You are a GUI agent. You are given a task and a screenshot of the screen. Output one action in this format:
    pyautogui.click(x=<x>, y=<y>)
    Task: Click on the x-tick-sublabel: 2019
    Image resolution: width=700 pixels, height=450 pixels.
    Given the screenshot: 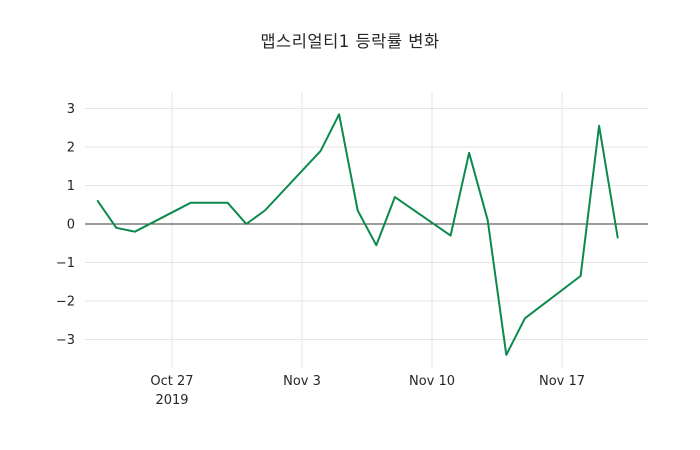 What is the action you would take?
    pyautogui.click(x=171, y=400)
    